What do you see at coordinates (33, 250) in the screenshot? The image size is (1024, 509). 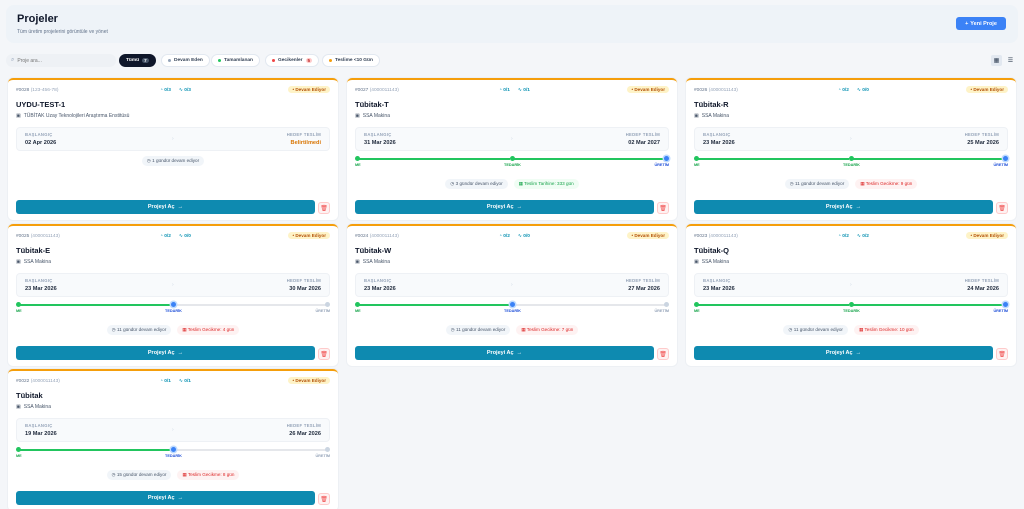 I see `project-title: Tübitak-E` at bounding box center [33, 250].